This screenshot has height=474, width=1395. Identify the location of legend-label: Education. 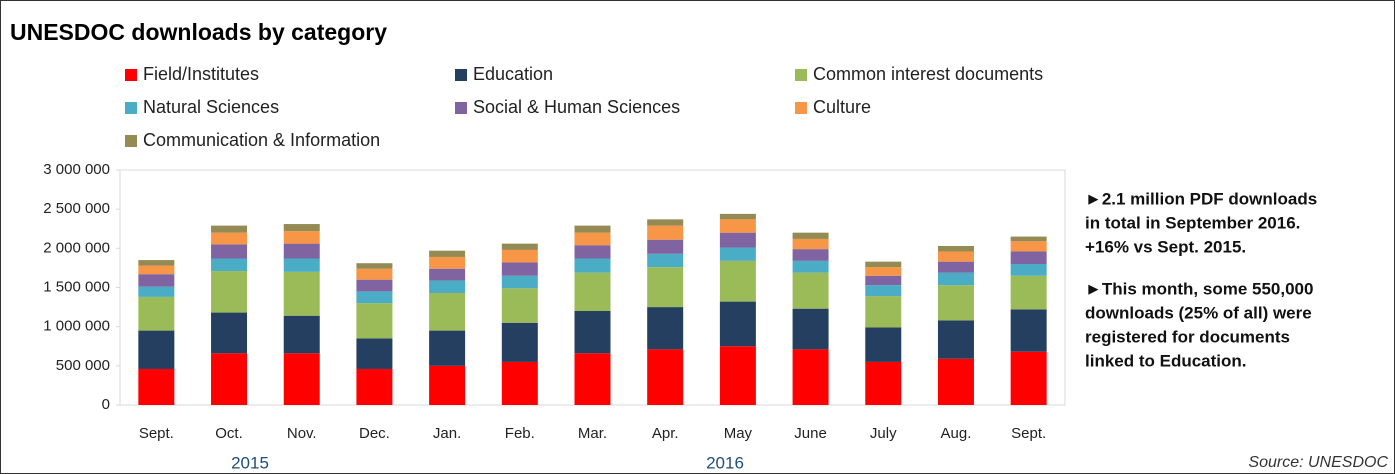
(513, 74).